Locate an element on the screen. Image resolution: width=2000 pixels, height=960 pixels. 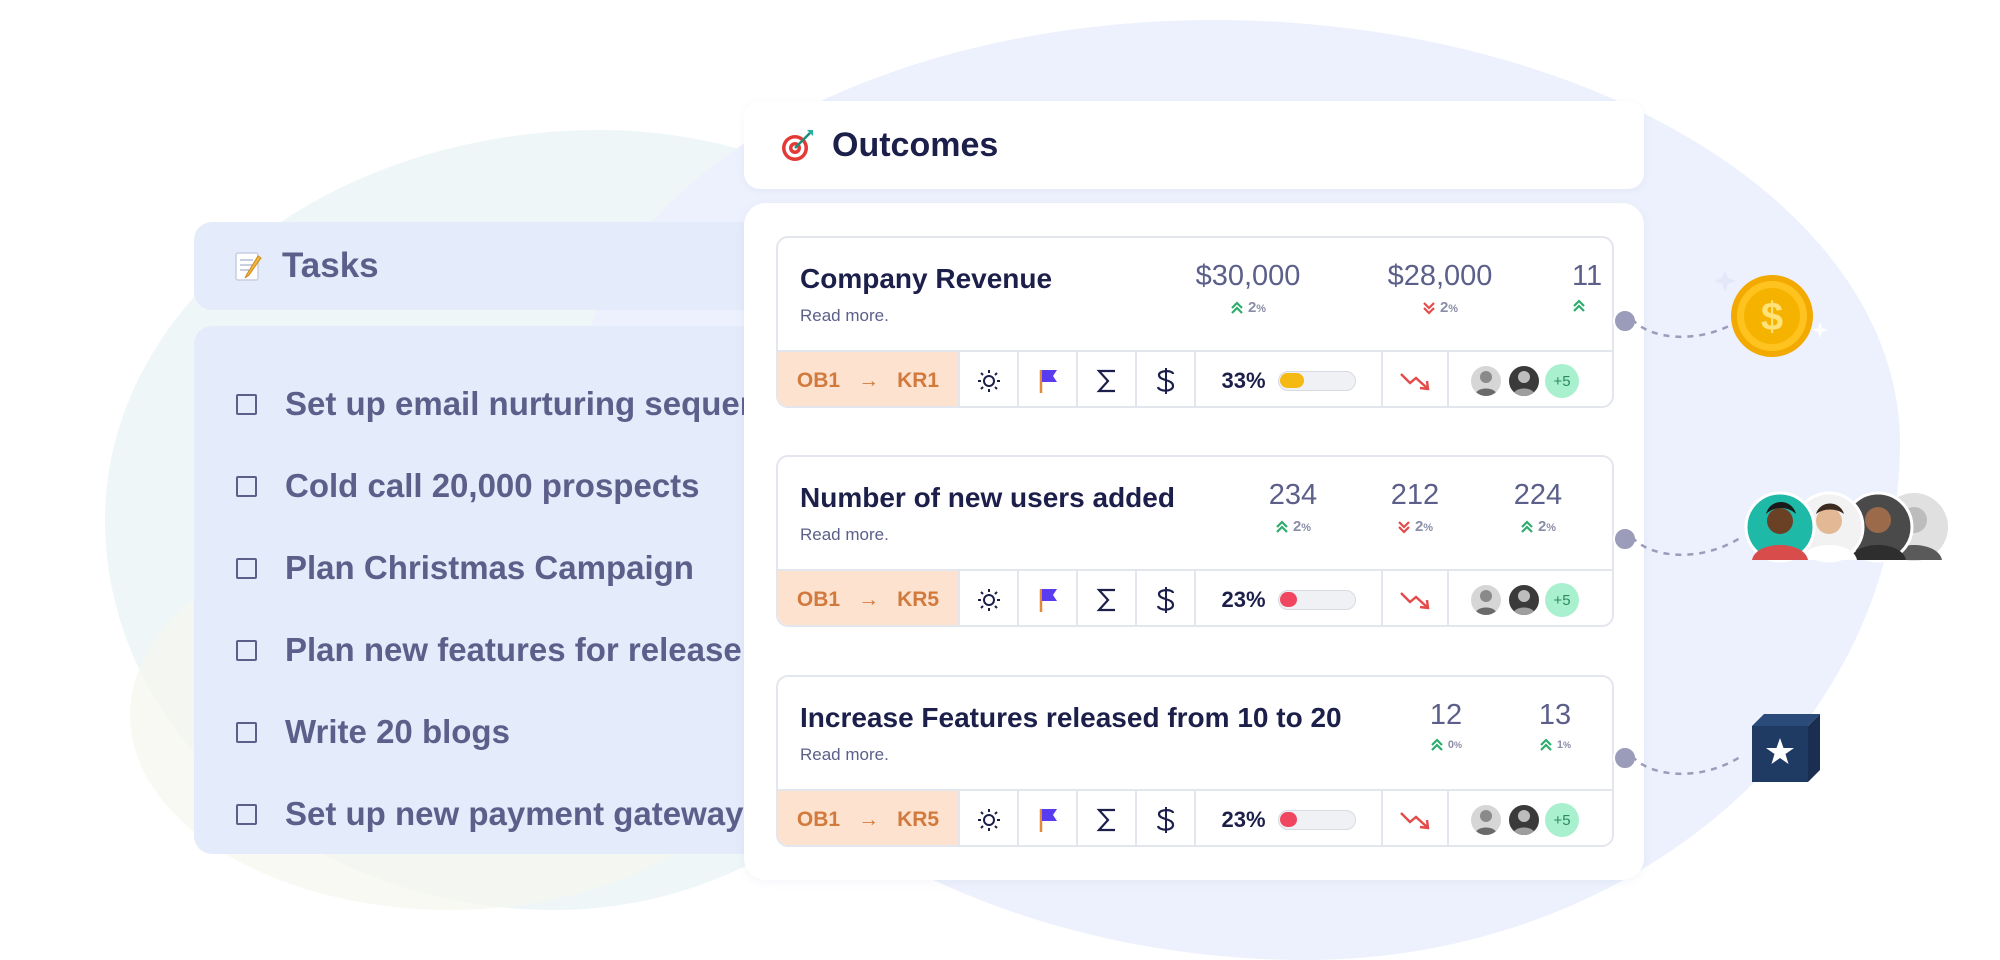
progress-cell: 33% is located at coordinates (1289, 379).